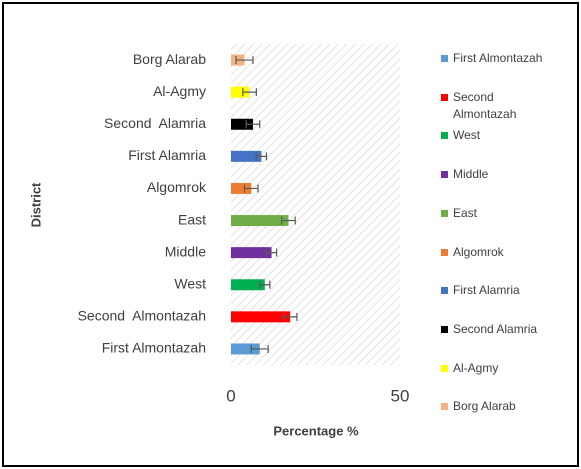  Describe the element at coordinates (167, 155) in the screenshot. I see `y-tick-label: First Alamria` at that location.